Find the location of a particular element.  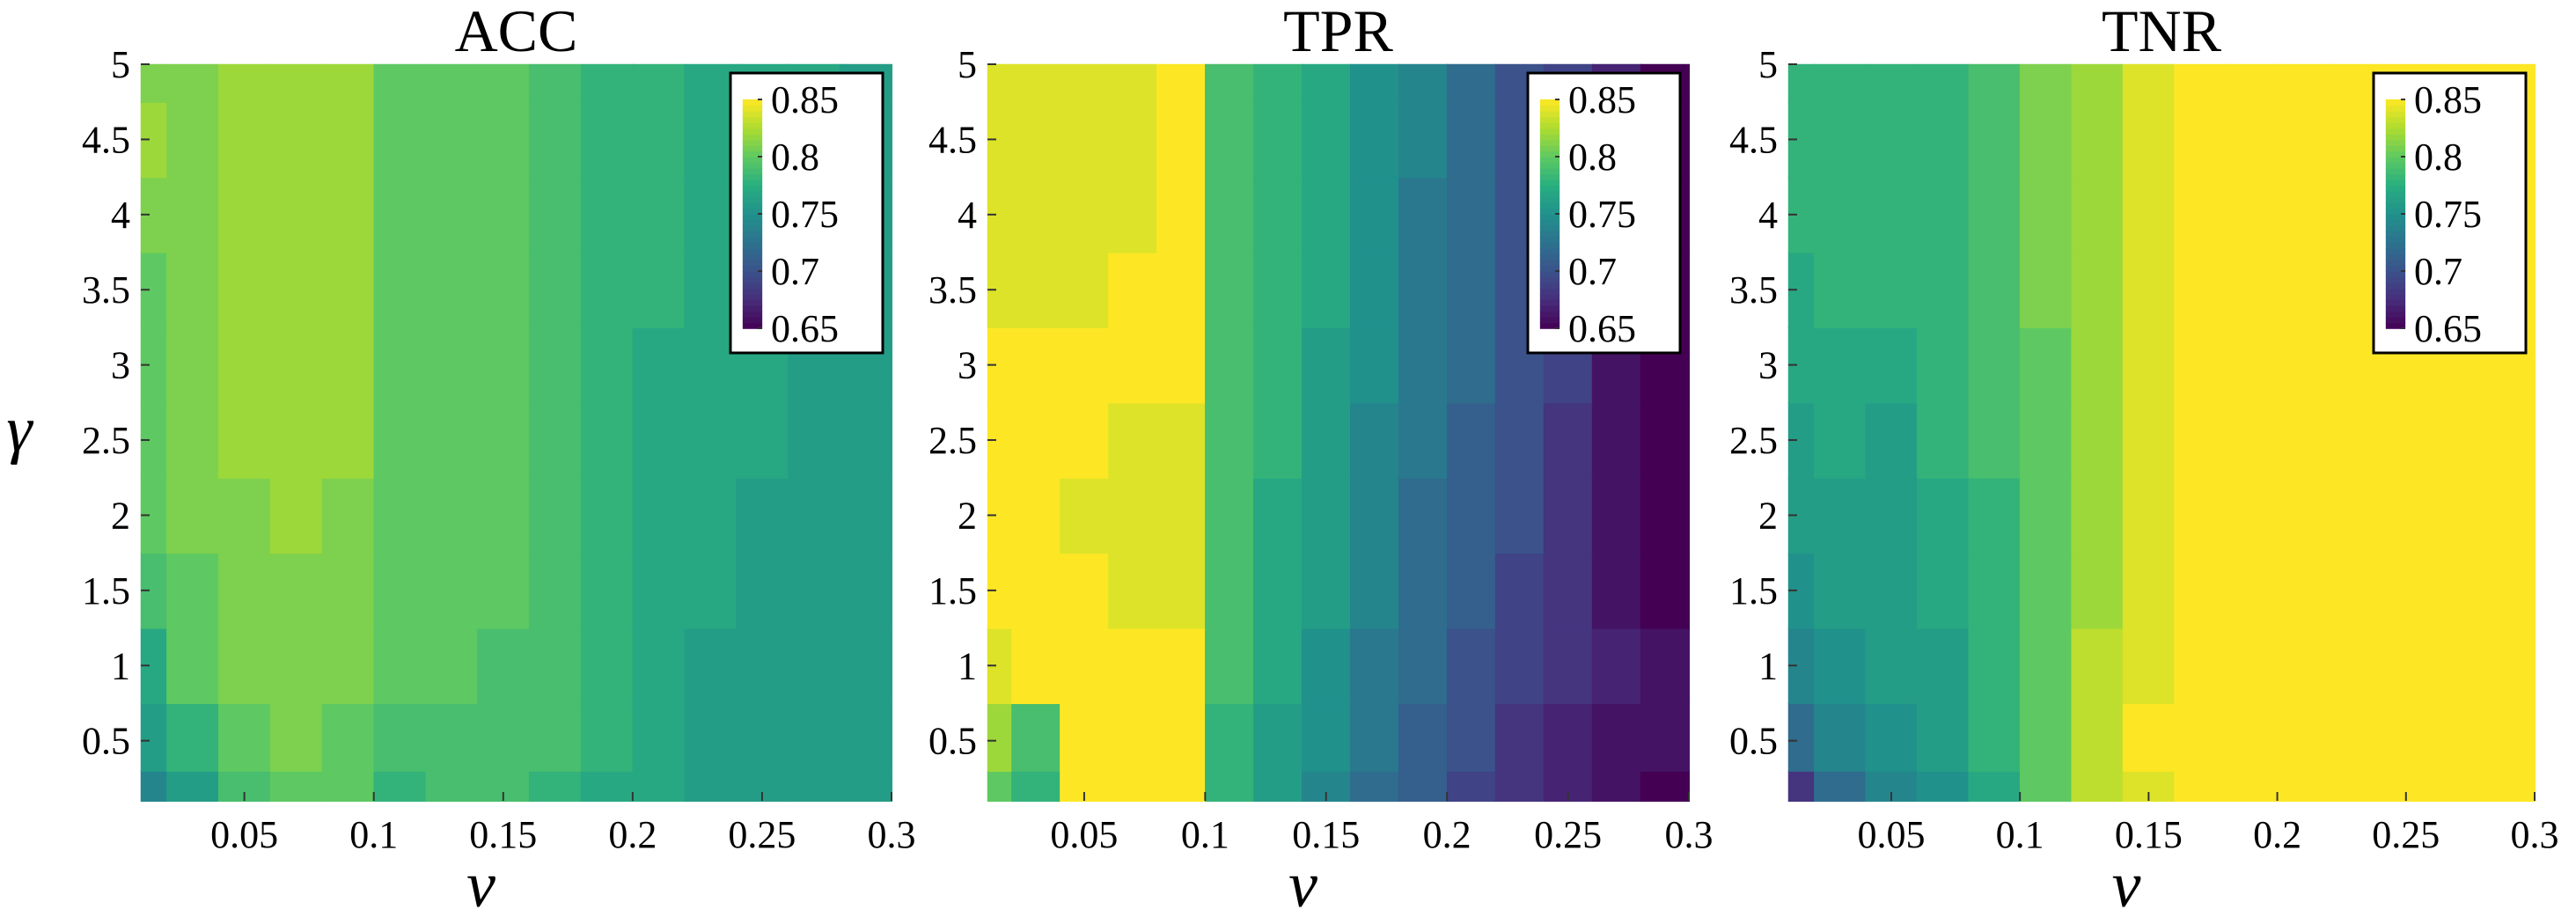

colorbar-tick-label: 0.65 is located at coordinates (805, 328).